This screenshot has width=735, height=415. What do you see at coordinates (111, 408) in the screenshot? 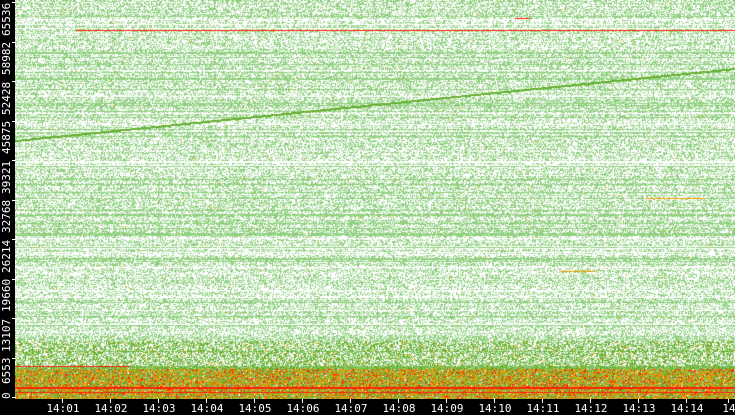
I see `x-tick-label: 14:02` at bounding box center [111, 408].